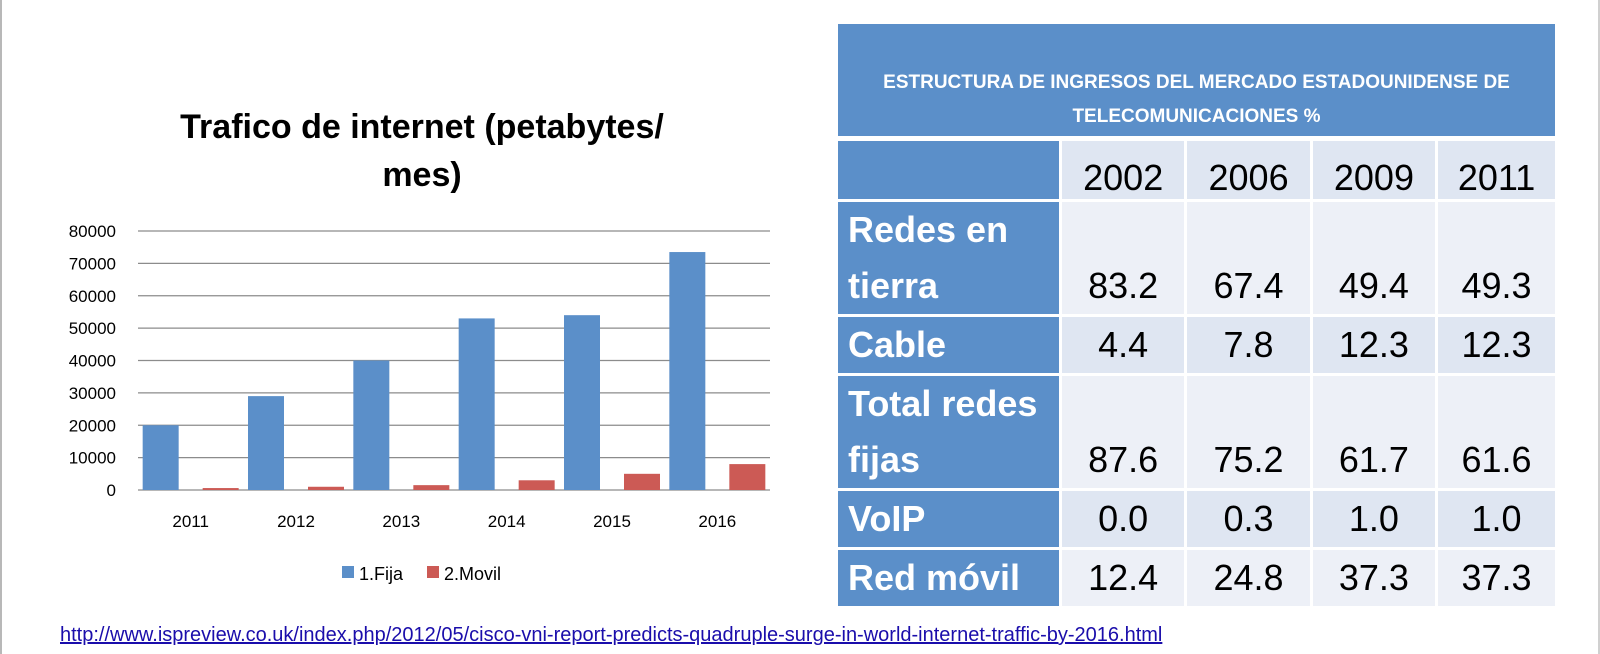 This screenshot has height=654, width=1600. I want to click on row-label: Redes en tierra, so click(950, 259).